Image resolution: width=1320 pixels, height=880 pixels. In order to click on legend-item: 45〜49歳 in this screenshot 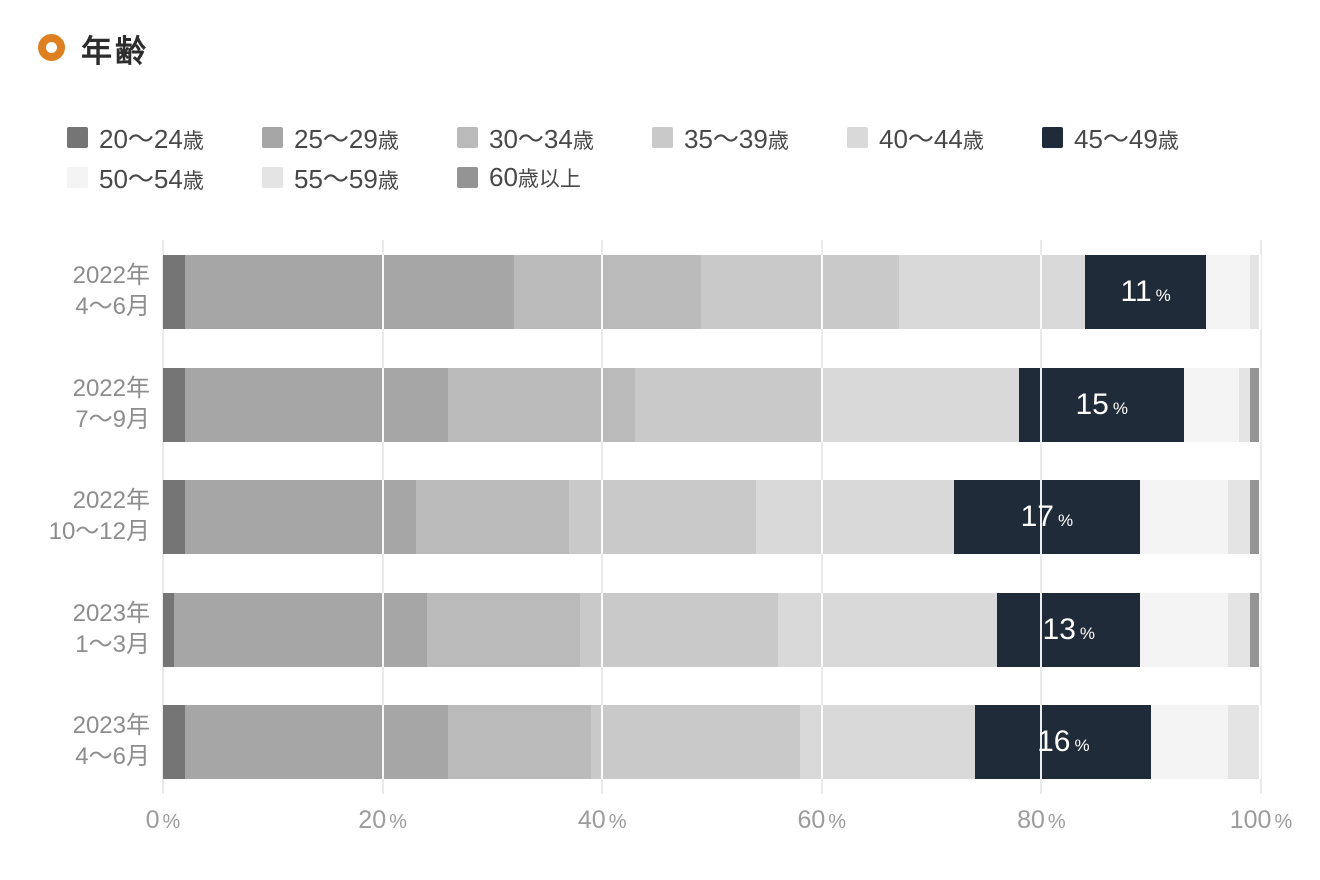, I will do `click(1110, 137)`.